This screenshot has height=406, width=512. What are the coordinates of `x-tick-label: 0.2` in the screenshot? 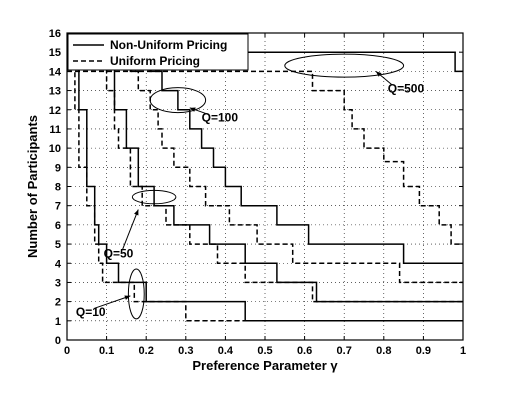 It's located at (146, 351).